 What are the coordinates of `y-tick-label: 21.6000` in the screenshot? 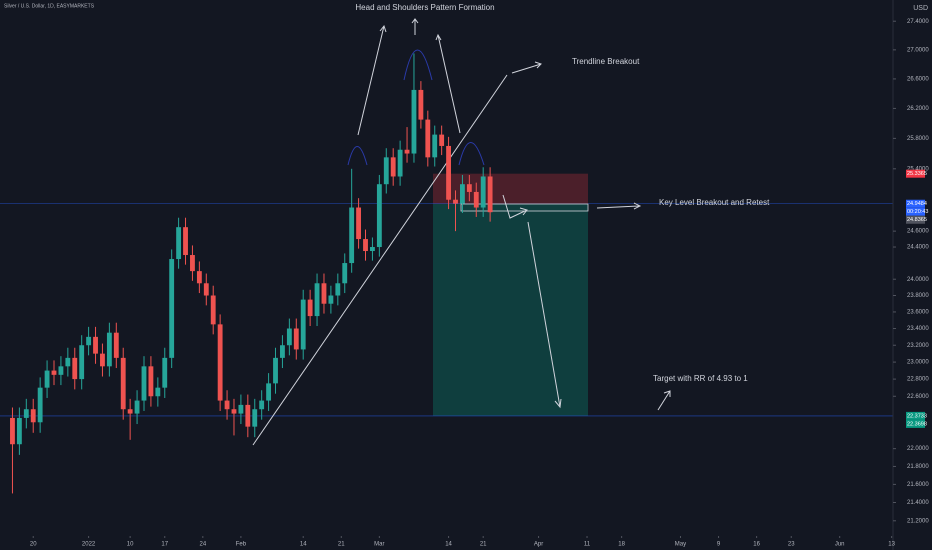 It's located at (918, 485).